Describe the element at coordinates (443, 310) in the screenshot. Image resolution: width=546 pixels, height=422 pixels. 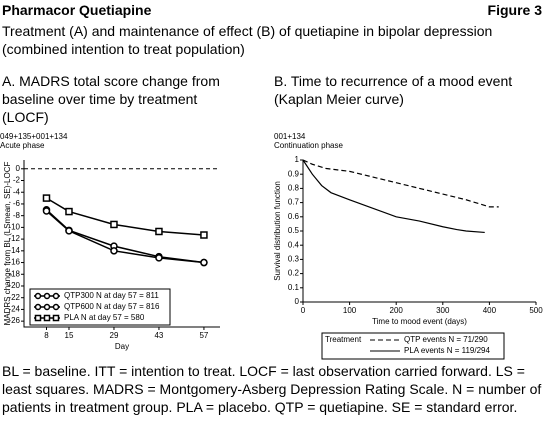
I see `x-tick-label: 300` at that location.